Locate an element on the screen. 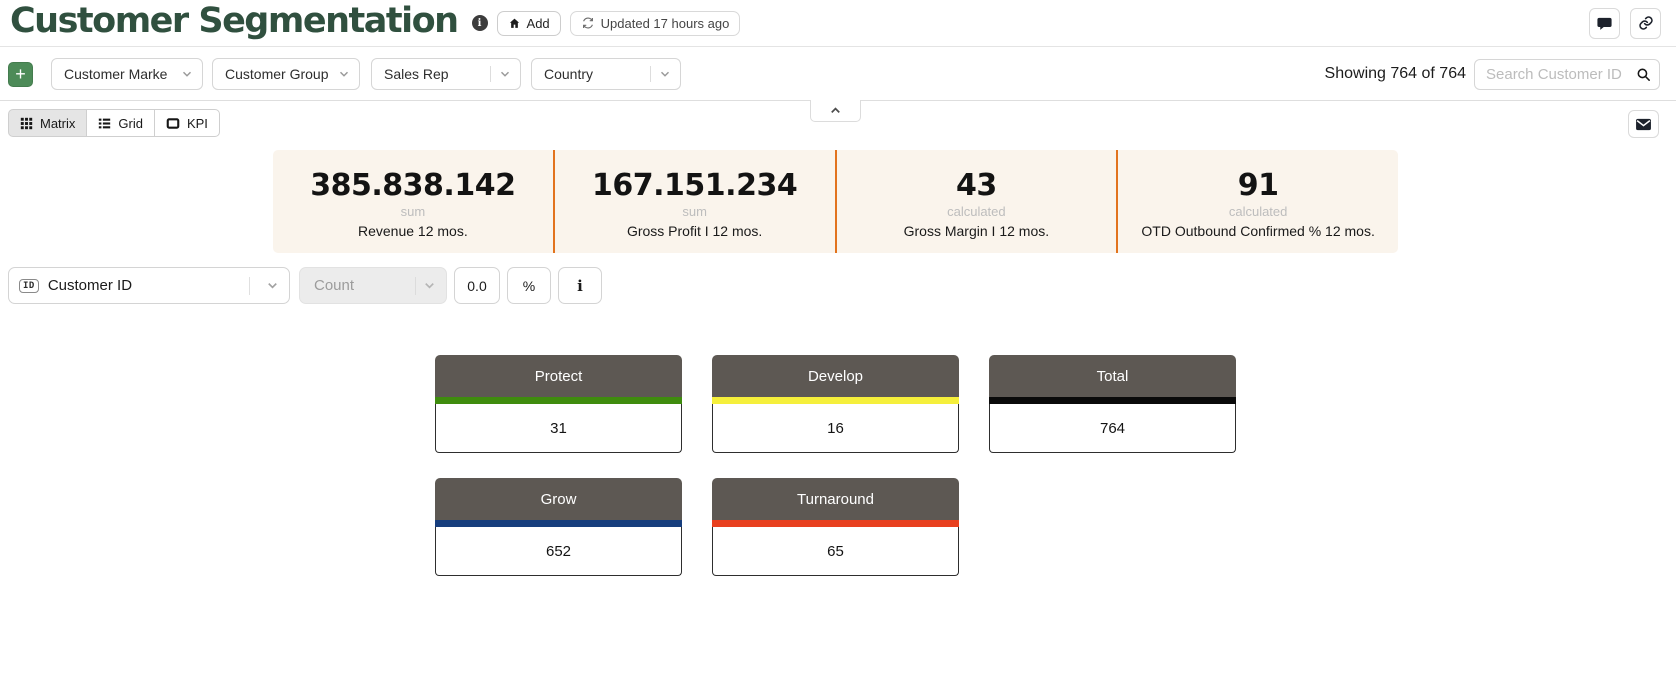  decimals-button: 0.0 is located at coordinates (477, 285).